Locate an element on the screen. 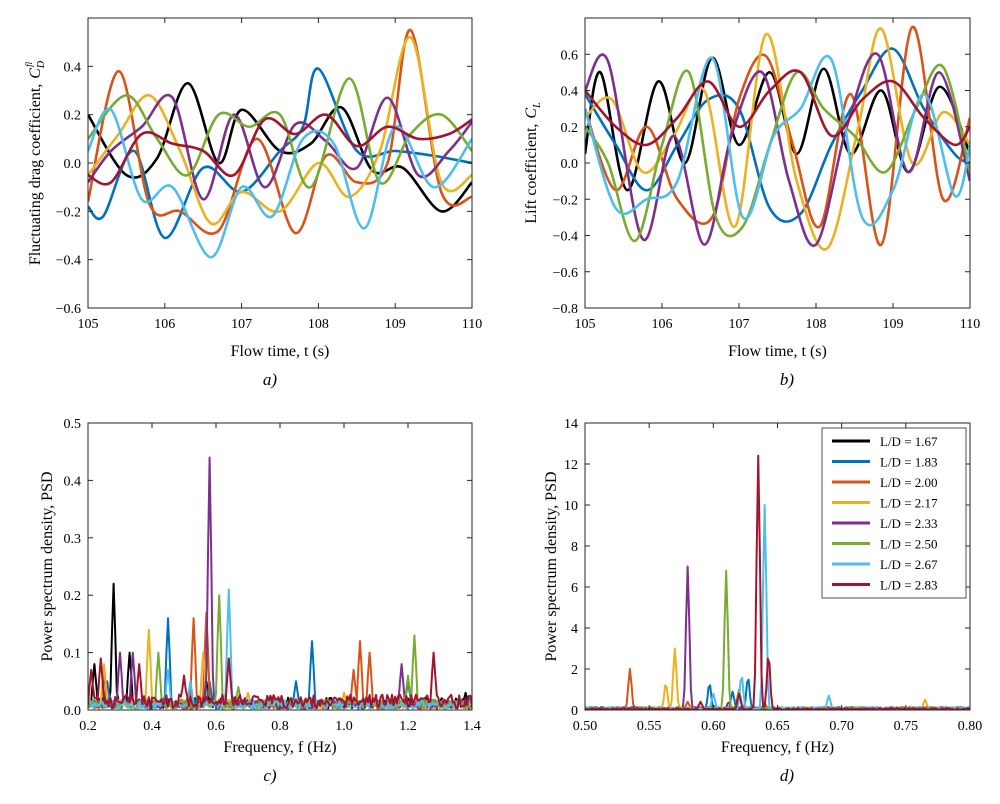  subplot-caption: d) is located at coordinates (787, 775).